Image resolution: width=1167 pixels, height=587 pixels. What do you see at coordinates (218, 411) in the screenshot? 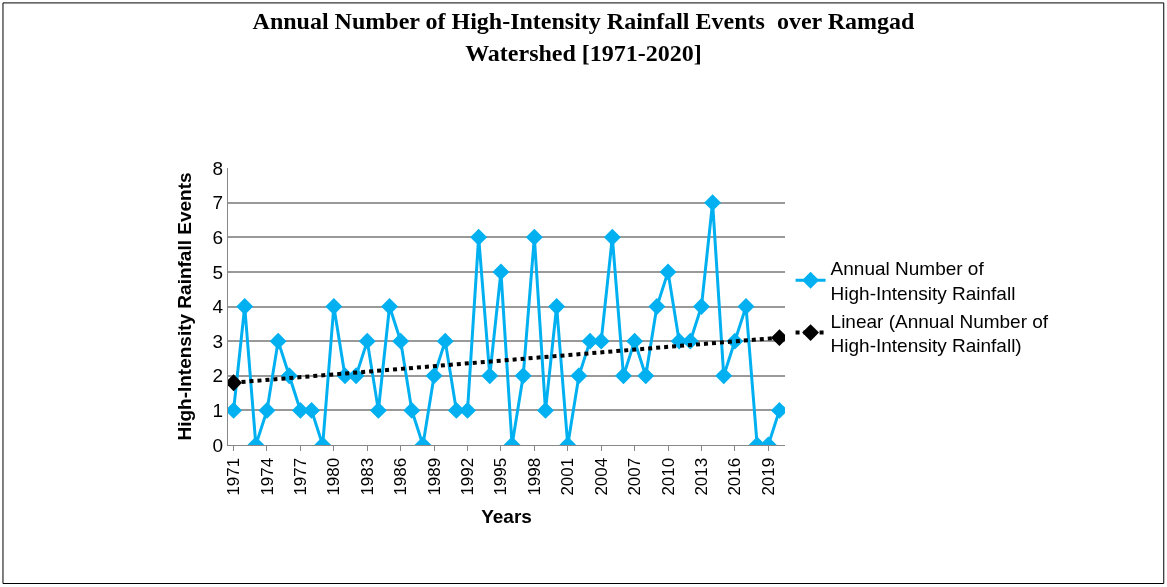
I see `y-tick-label: 1` at bounding box center [218, 411].